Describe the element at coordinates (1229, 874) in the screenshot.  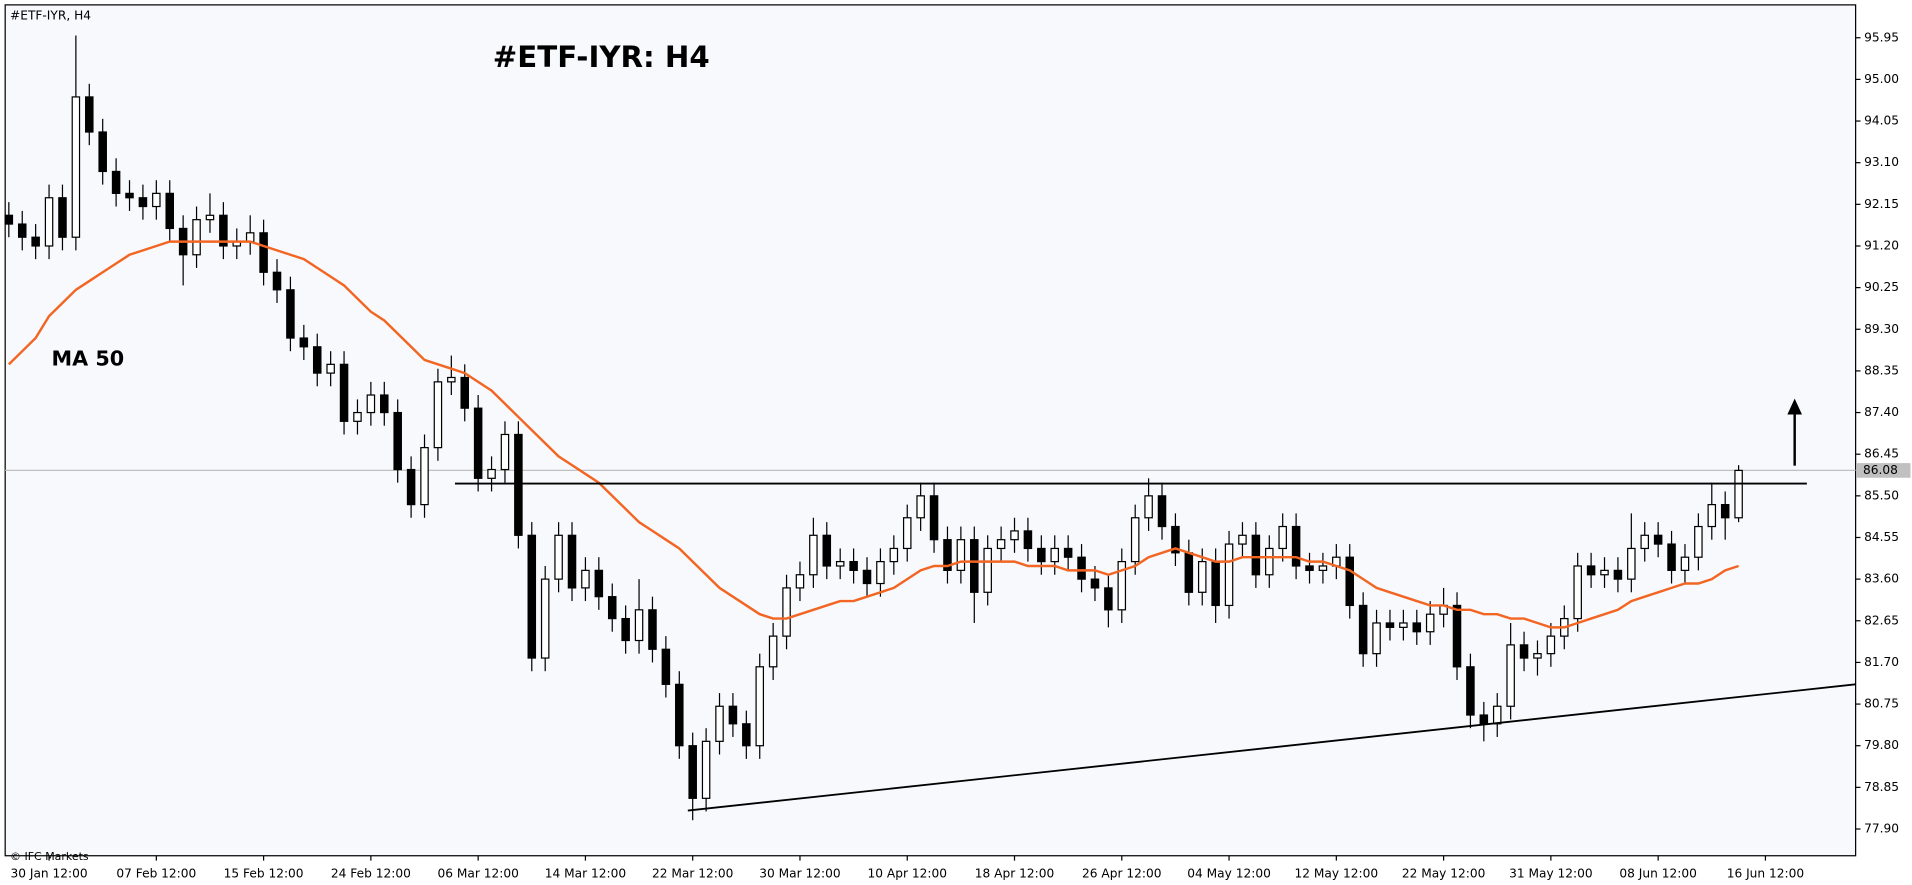
I see `x-tick-label: 04 May 12:00` at that location.